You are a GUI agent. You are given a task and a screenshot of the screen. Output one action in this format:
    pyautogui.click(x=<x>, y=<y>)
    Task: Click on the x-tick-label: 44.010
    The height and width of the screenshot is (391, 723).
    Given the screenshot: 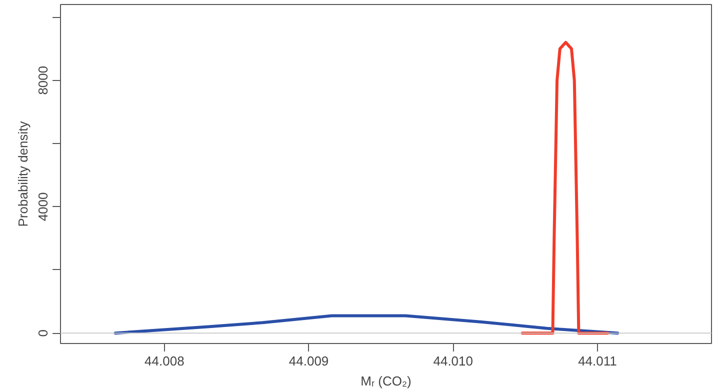 What is the action you would take?
    pyautogui.click(x=453, y=361)
    